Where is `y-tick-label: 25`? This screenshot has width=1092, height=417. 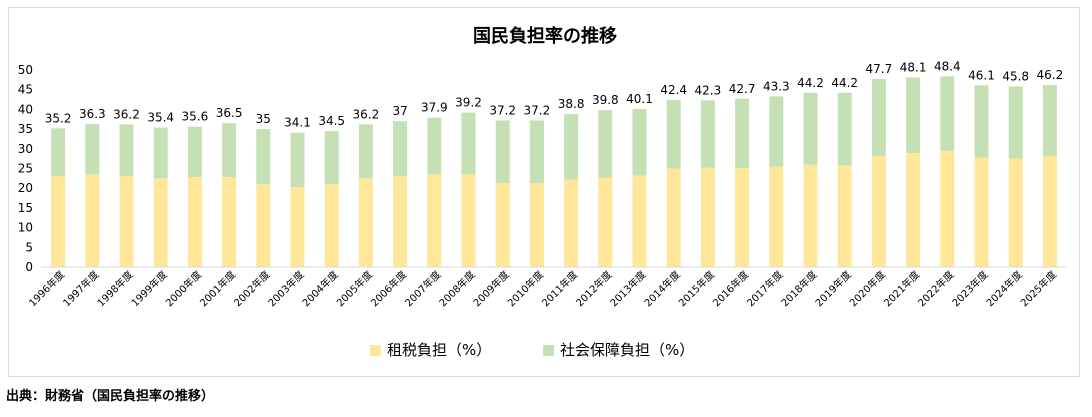 y-tick-label: 25 is located at coordinates (25, 169).